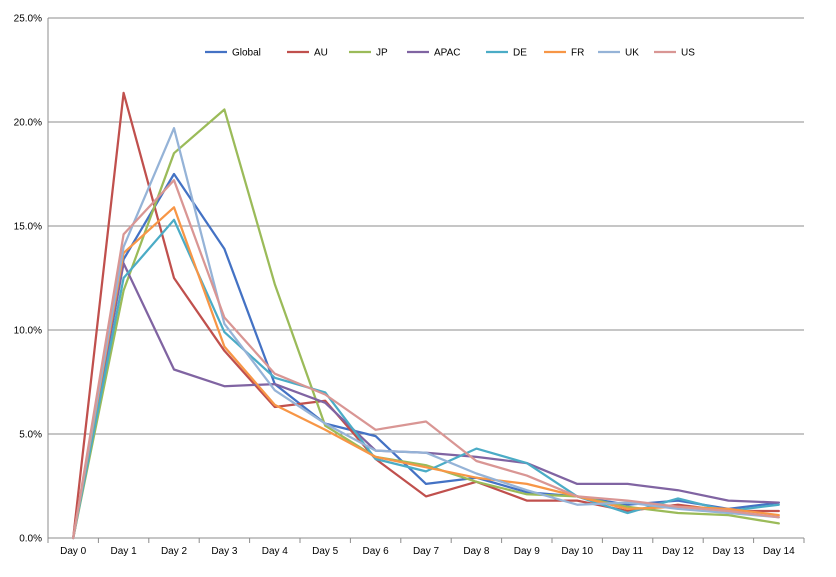 This screenshot has height=577, width=836. Describe the element at coordinates (729, 551) in the screenshot. I see `x-tick-label: Day 13` at that location.